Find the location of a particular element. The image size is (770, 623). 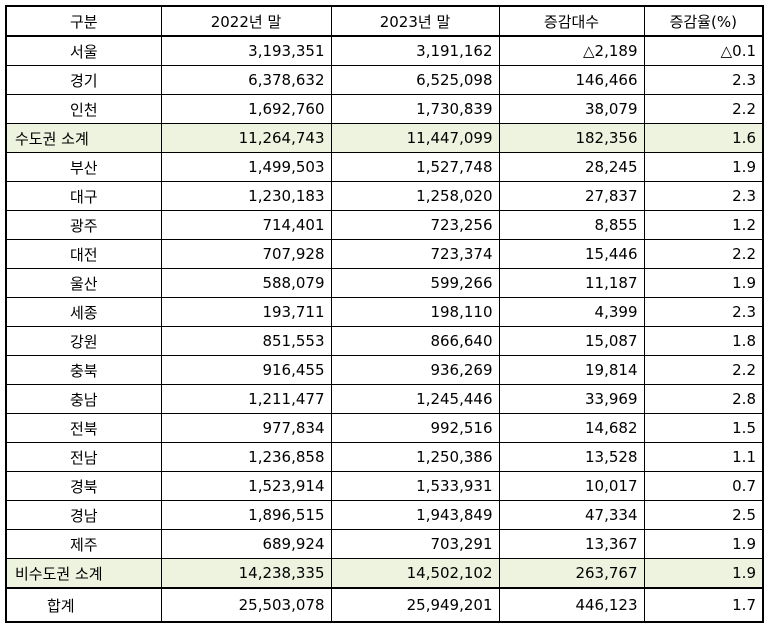

cell-2022: 1,230,183 is located at coordinates (246, 196).